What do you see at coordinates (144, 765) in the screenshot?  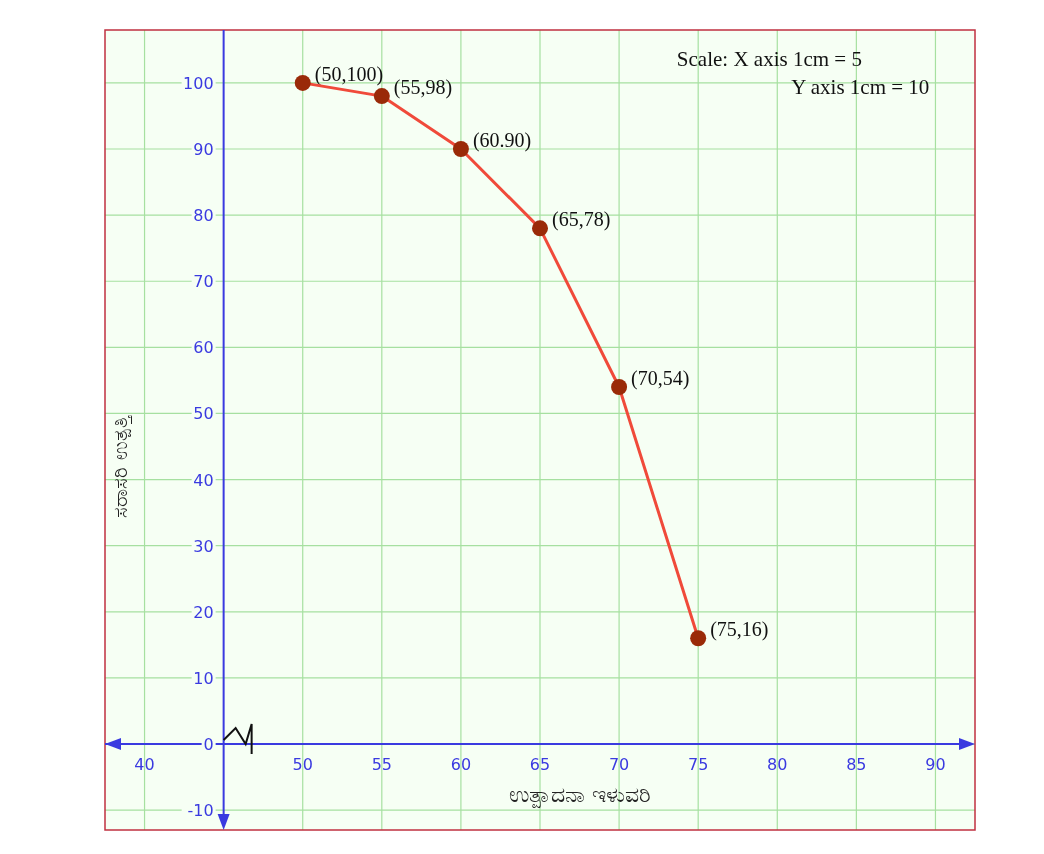 I see `x-tick-label: 40` at bounding box center [144, 765].